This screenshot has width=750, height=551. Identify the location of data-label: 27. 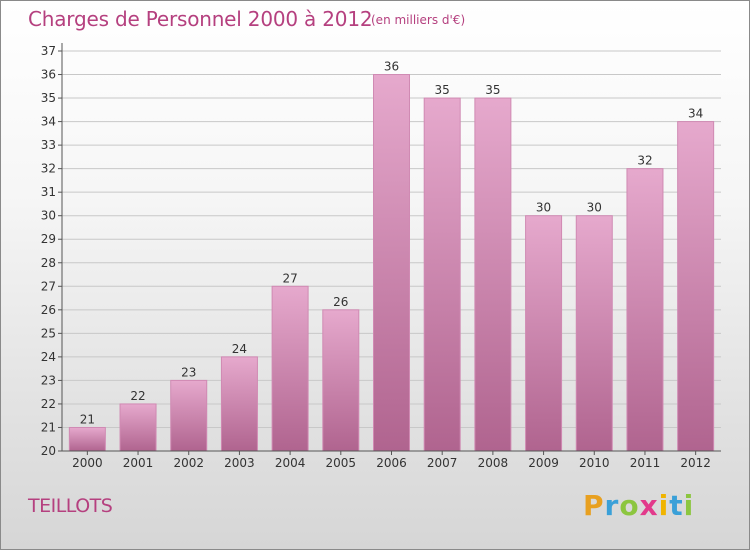
(289, 278).